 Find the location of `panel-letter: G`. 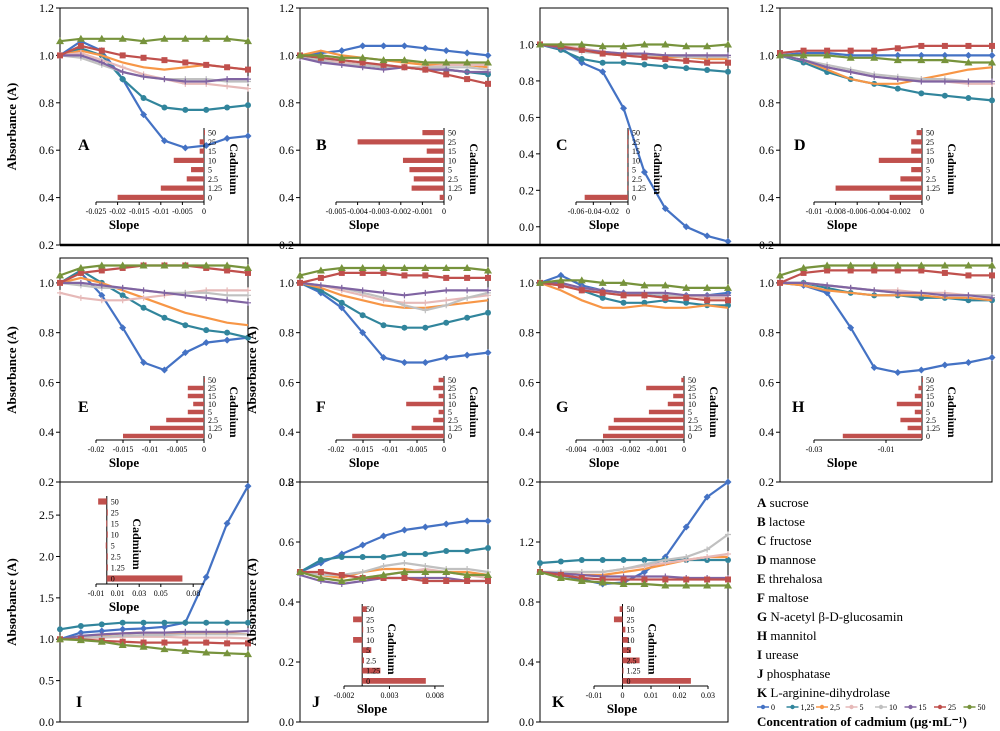

panel-letter: G is located at coordinates (562, 407).